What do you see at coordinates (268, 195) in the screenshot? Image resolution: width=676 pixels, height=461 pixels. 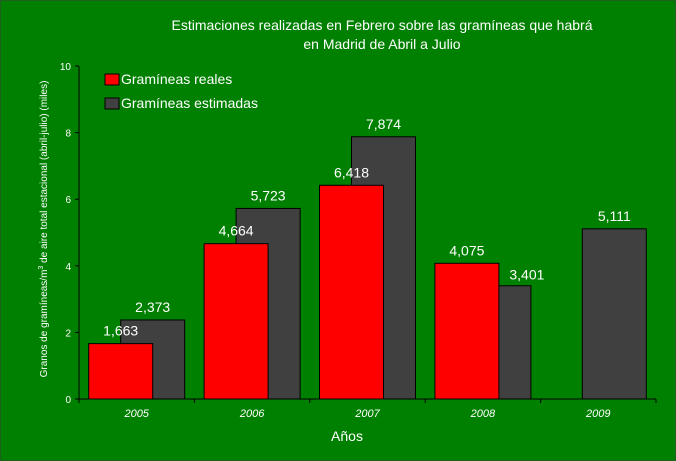 I see `value-label-estimadas-2006: 5,723` at bounding box center [268, 195].